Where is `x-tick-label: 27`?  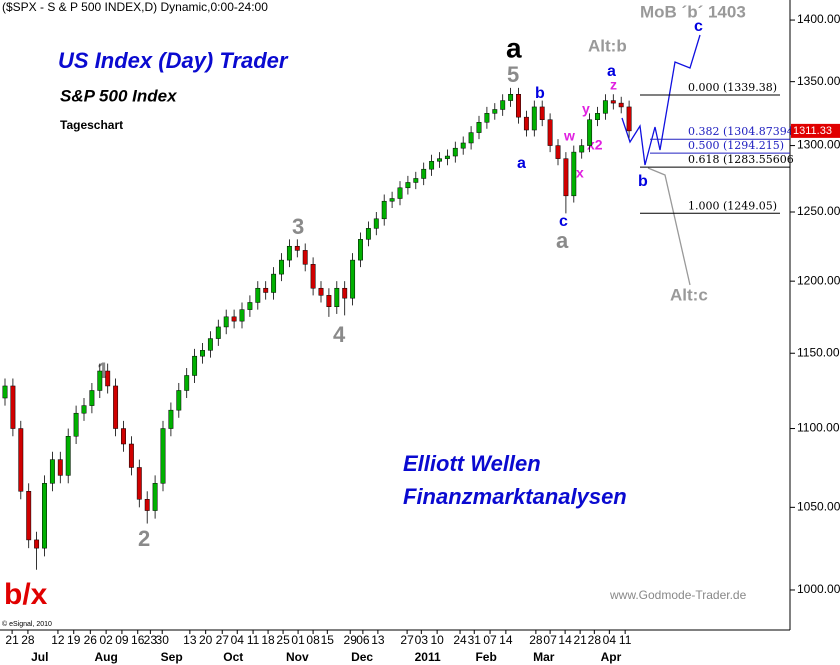 x-tick-label: 27 is located at coordinates (407, 640).